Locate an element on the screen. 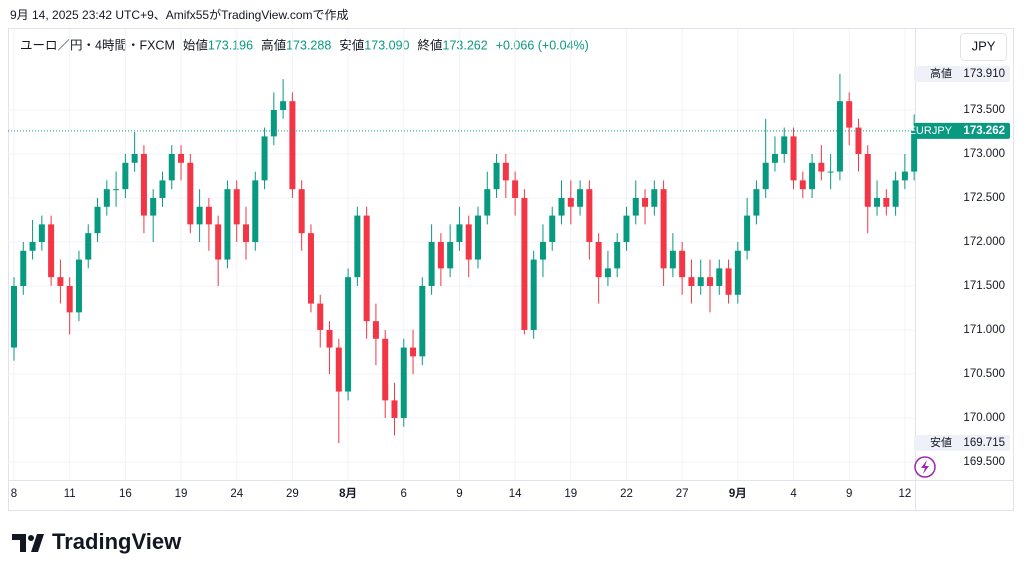 The height and width of the screenshot is (575, 1024). high-marker-name: 高値 is located at coordinates (941, 73).